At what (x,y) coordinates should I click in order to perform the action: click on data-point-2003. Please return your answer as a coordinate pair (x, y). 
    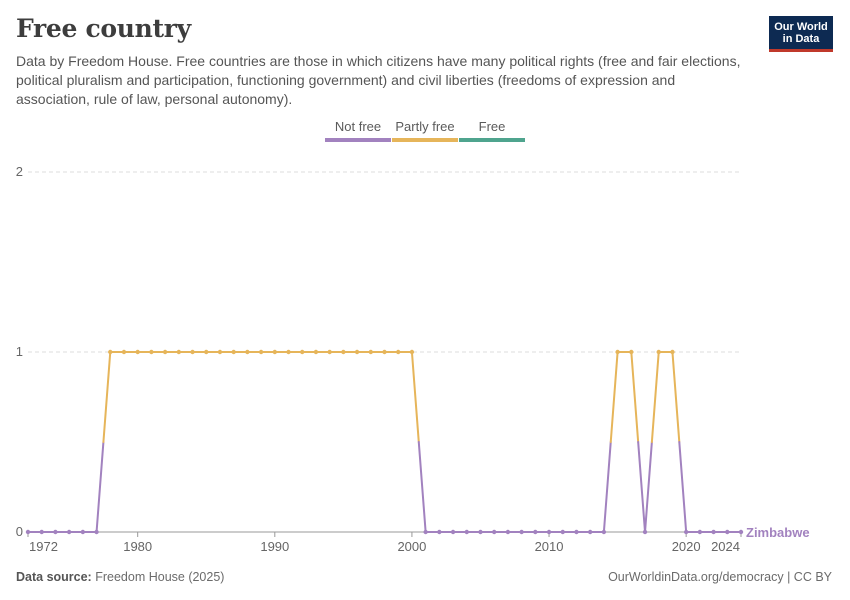
    Looking at the image, I should click on (453, 532).